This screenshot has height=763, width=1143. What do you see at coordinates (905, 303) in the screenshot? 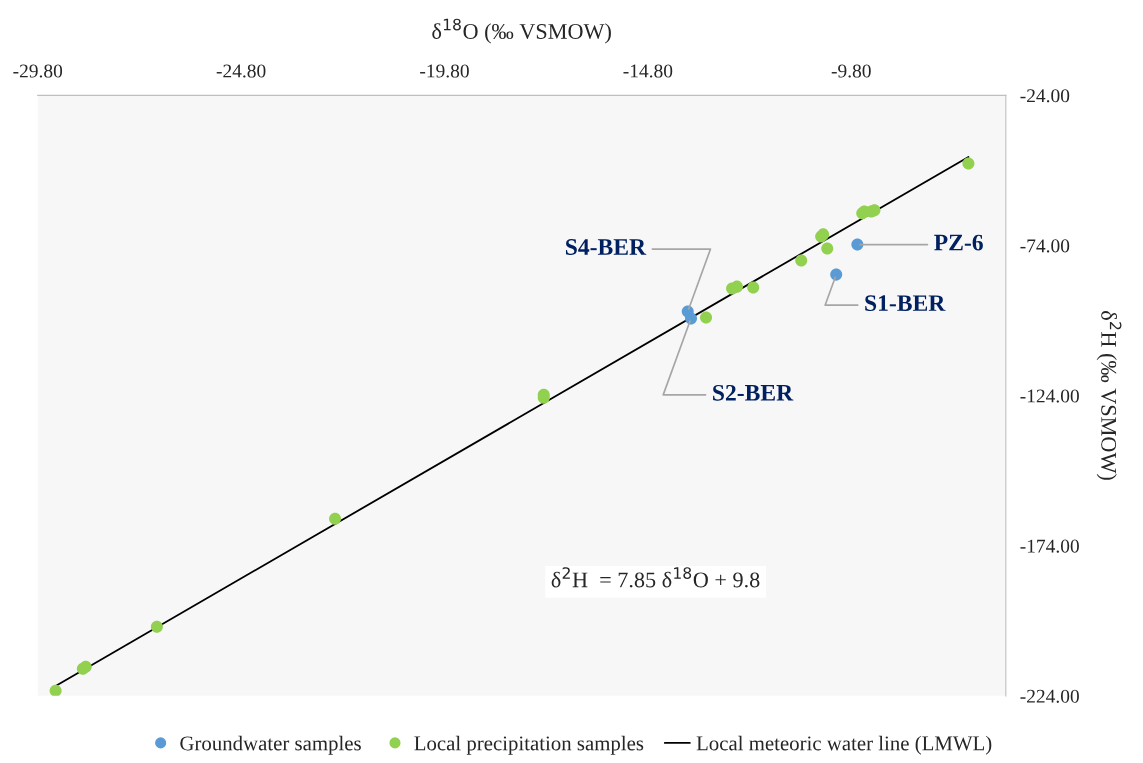
I see `annotation: S1-BER` at bounding box center [905, 303].